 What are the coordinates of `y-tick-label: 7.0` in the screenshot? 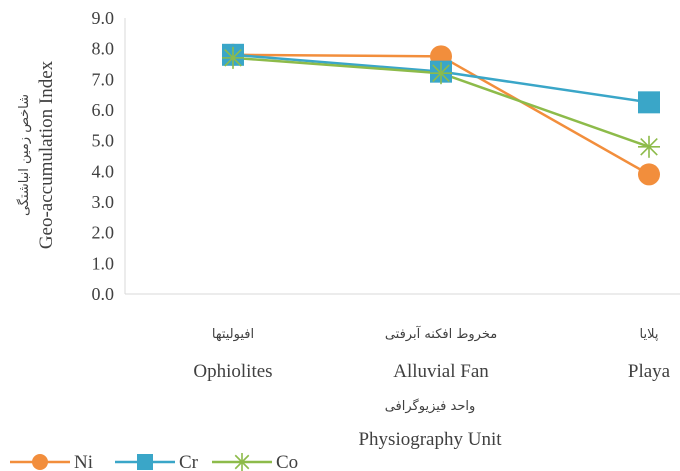 It's located at (103, 79).